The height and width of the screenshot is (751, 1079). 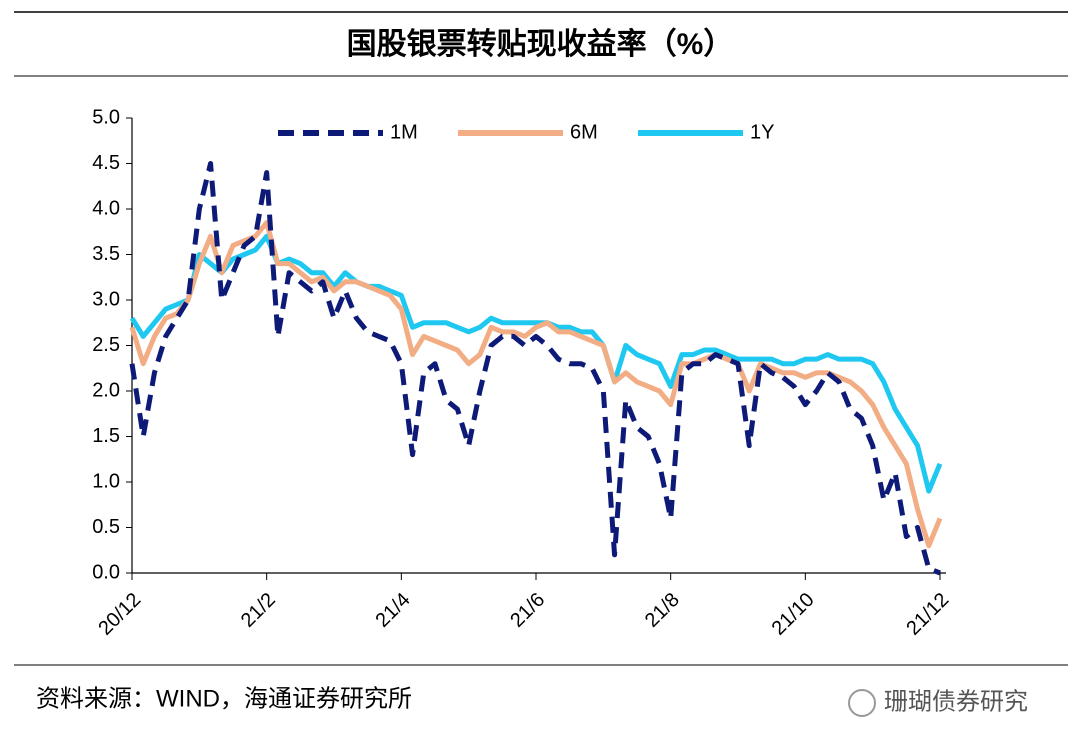 What do you see at coordinates (762, 132) in the screenshot?
I see `legend-label: 1Y` at bounding box center [762, 132].